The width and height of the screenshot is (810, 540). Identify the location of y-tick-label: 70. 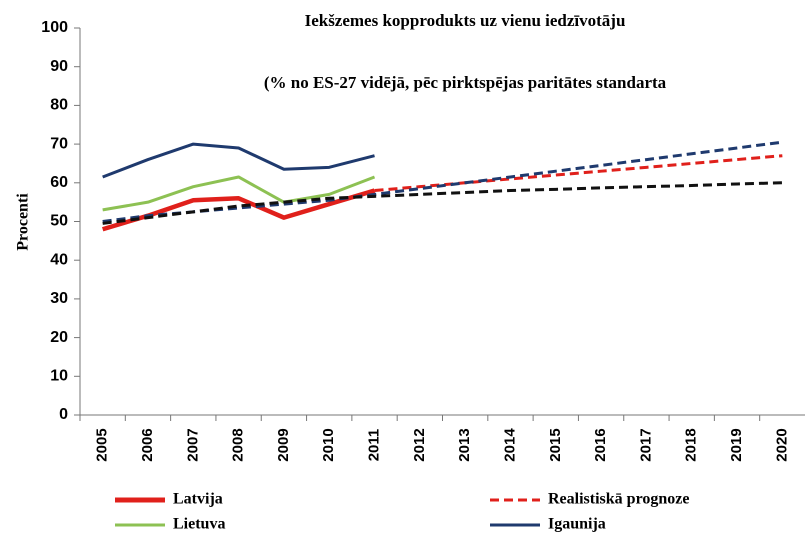
(59, 143).